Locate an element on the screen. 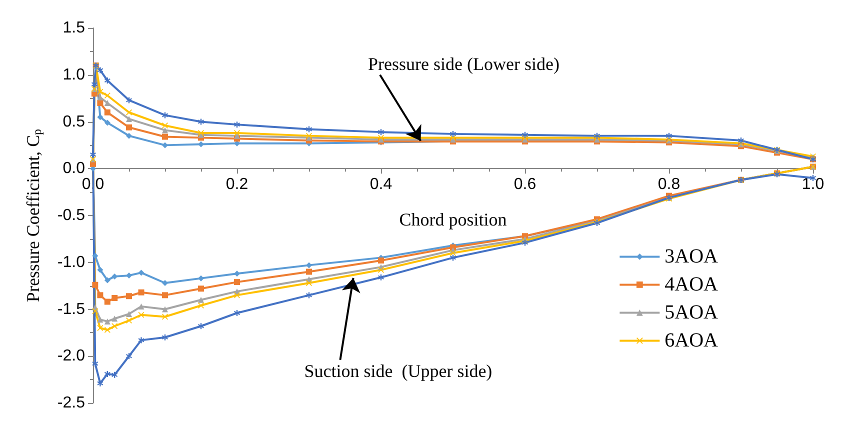 Image resolution: width=841 pixels, height=426 pixels. x-tick-label: 0.6 is located at coordinates (525, 185).